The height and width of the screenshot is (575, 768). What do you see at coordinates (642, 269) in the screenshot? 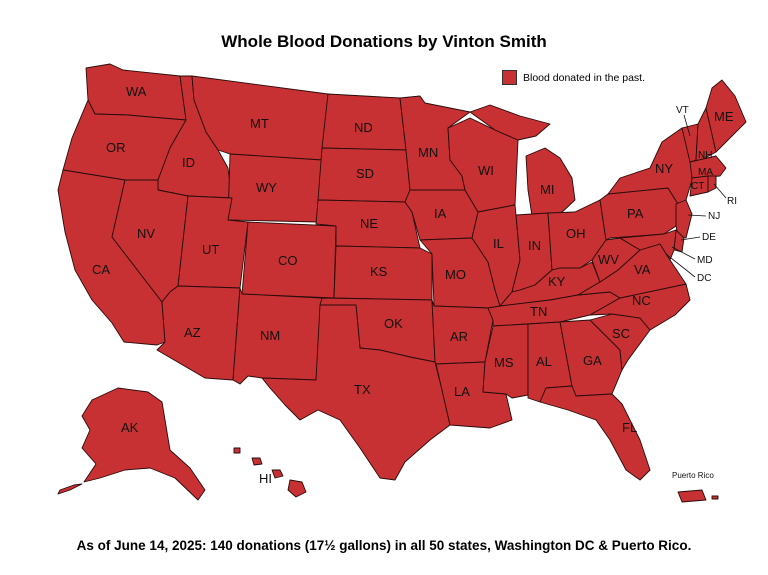
I see `label-VA: VA` at bounding box center [642, 269].